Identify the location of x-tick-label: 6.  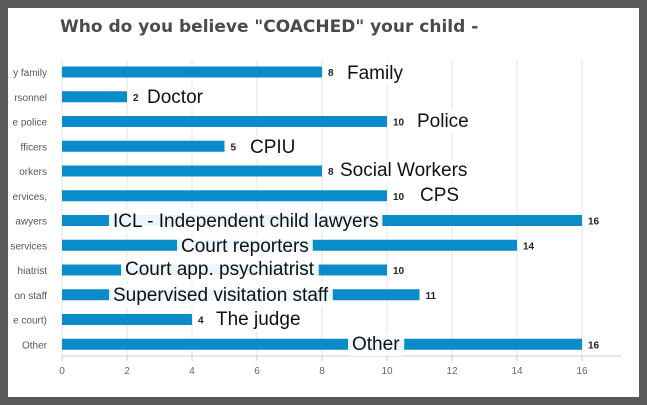
(257, 371).